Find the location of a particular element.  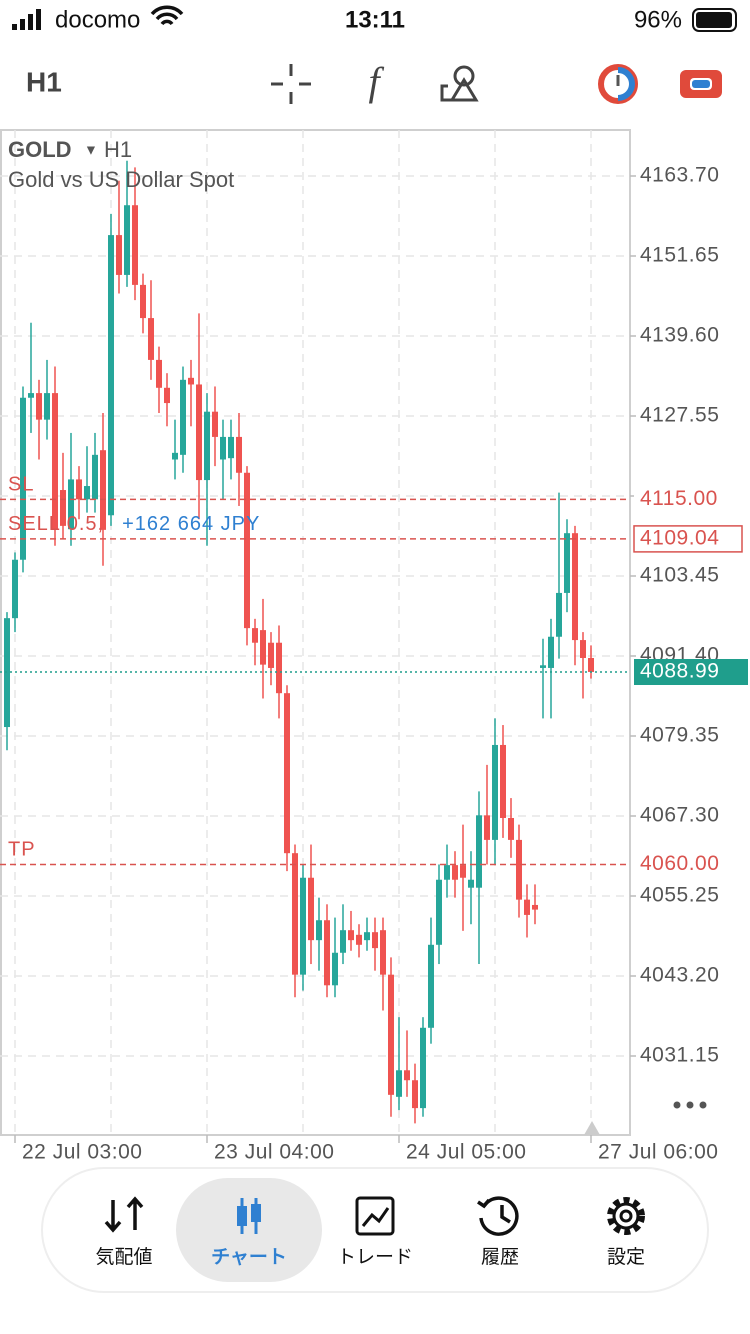

trade-icon is located at coordinates (375, 1216).